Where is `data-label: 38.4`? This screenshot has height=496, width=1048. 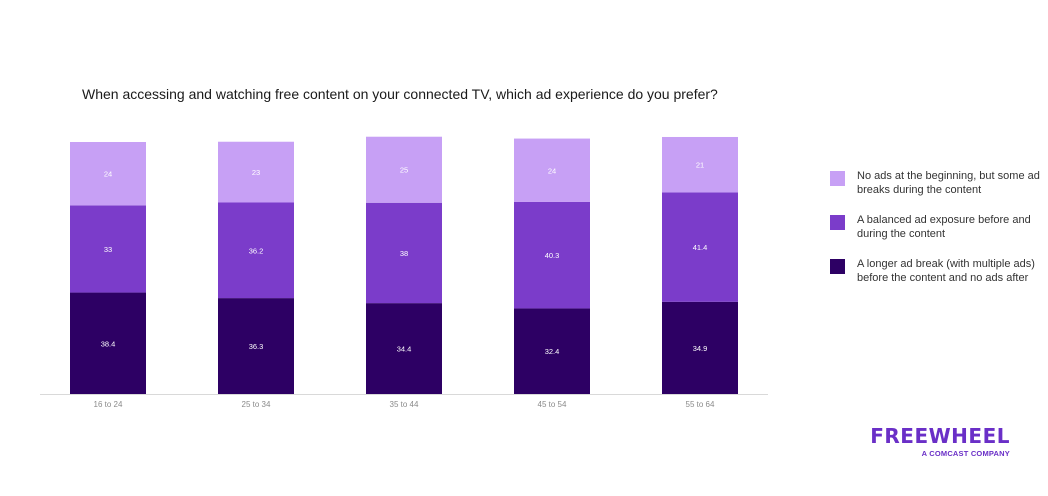
data-label: 38.4 is located at coordinates (108, 343).